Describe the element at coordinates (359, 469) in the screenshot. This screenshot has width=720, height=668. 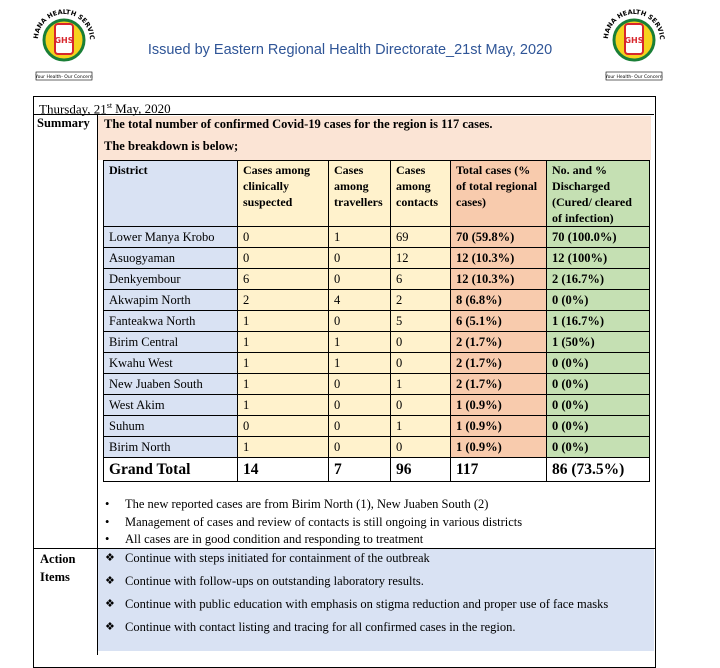
I see `total-cell: 7` at that location.